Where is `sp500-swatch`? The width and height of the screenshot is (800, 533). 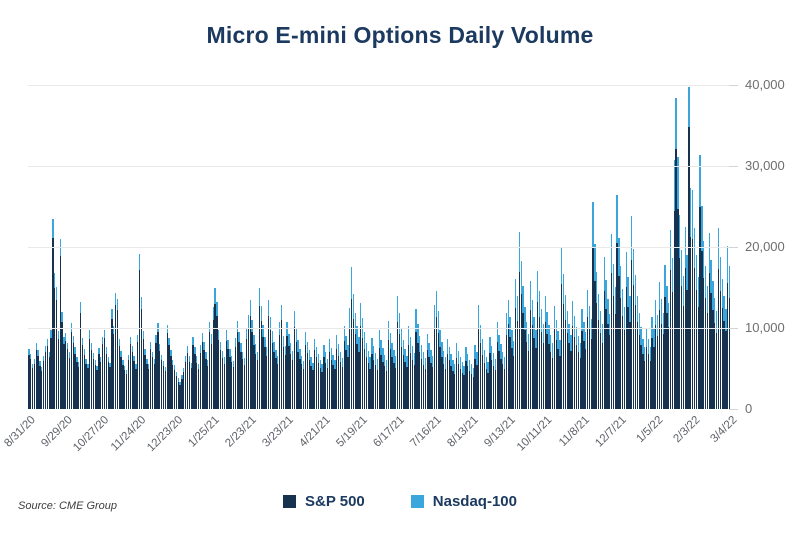
sp500-swatch is located at coordinates (289, 501).